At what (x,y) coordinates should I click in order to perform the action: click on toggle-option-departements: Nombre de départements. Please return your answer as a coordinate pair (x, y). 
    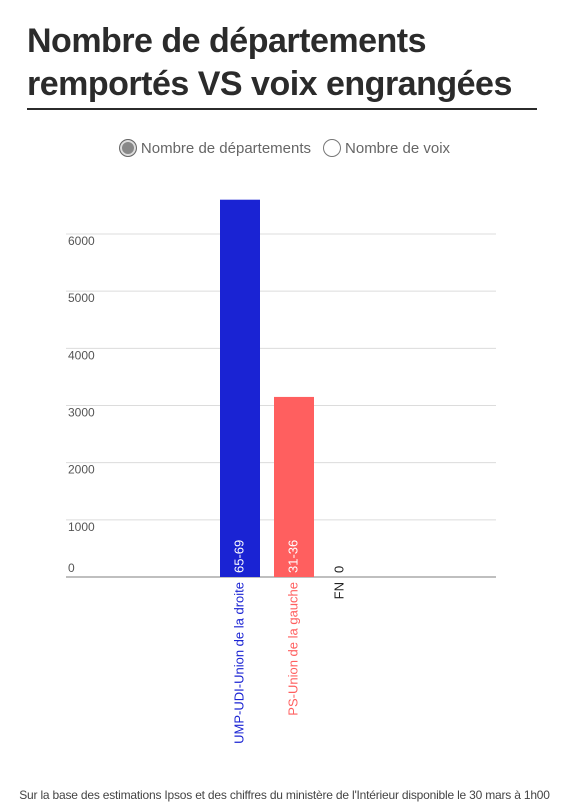
    Looking at the image, I should click on (215, 148).